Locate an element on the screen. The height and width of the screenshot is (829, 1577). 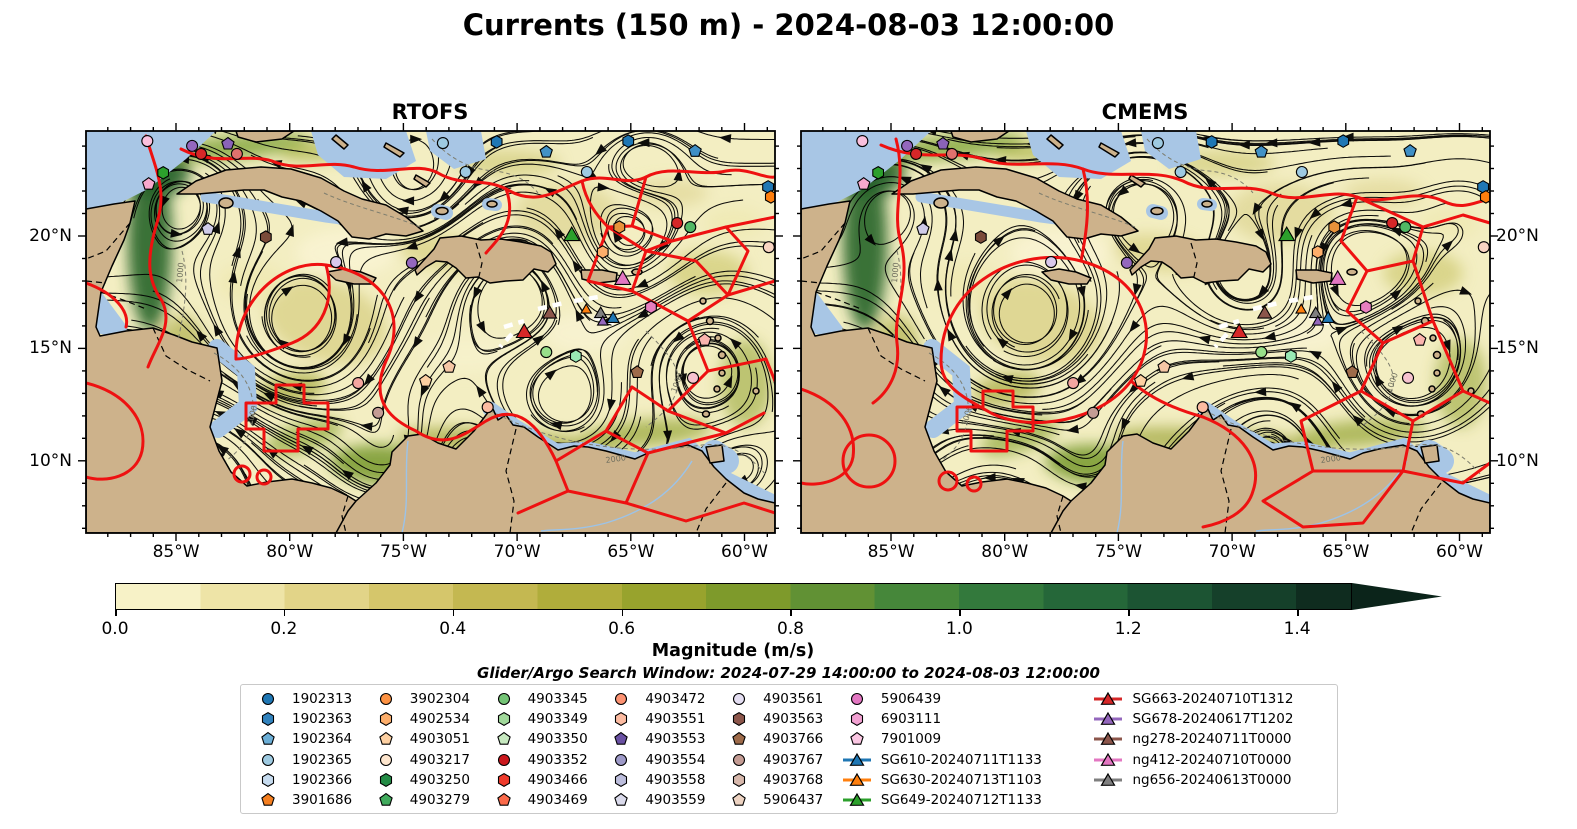
legend-item: 4903217 is located at coordinates (428, 760).